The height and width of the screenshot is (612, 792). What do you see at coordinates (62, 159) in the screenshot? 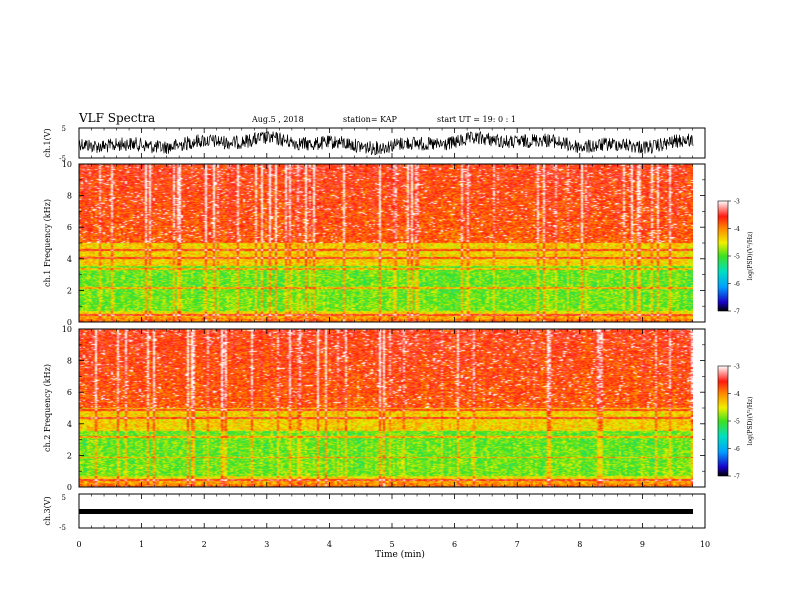
I see `ch1-ytick-bottom: -5` at bounding box center [62, 159].